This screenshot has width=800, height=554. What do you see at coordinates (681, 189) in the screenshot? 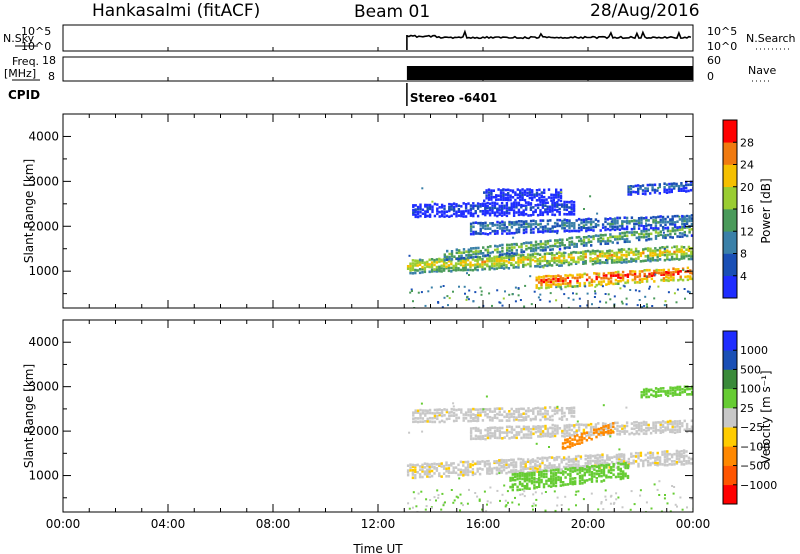
I see `power-echo-cell-6-1903` at bounding box center [681, 189].